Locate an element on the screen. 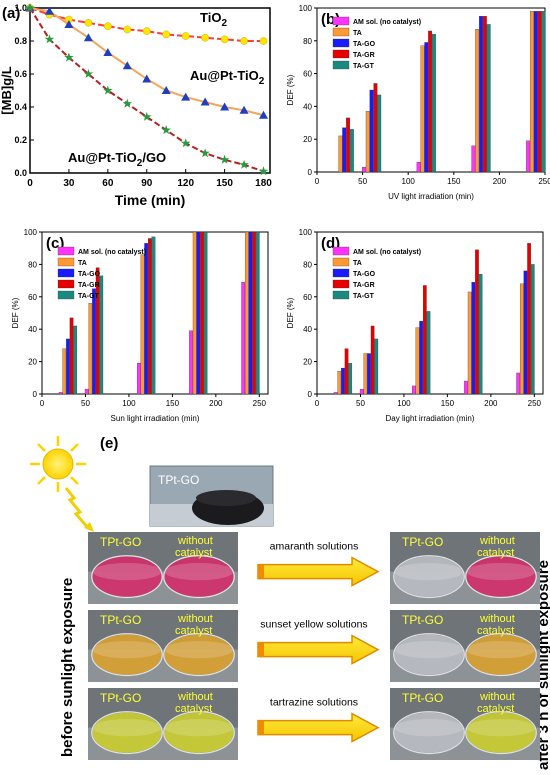  x-tick-label: 30 is located at coordinates (69, 183).